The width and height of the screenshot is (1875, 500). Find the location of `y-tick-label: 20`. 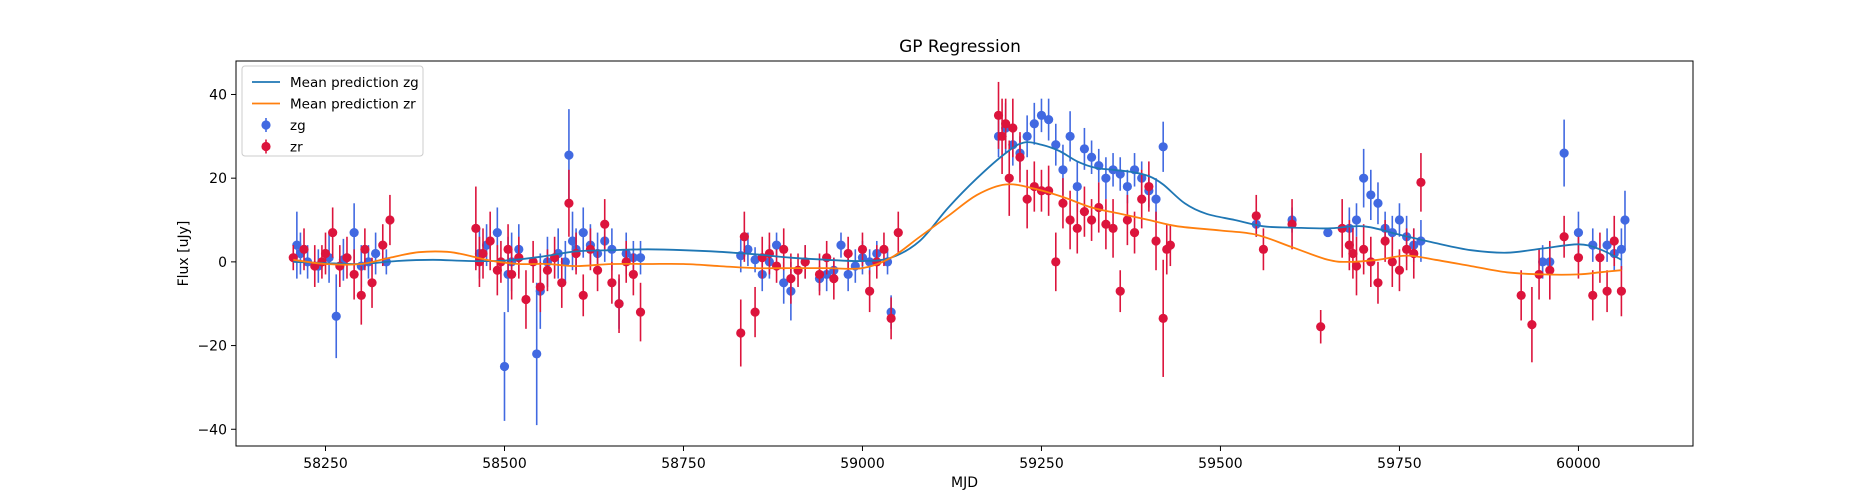

y-tick-label: 20 is located at coordinates (218, 179).